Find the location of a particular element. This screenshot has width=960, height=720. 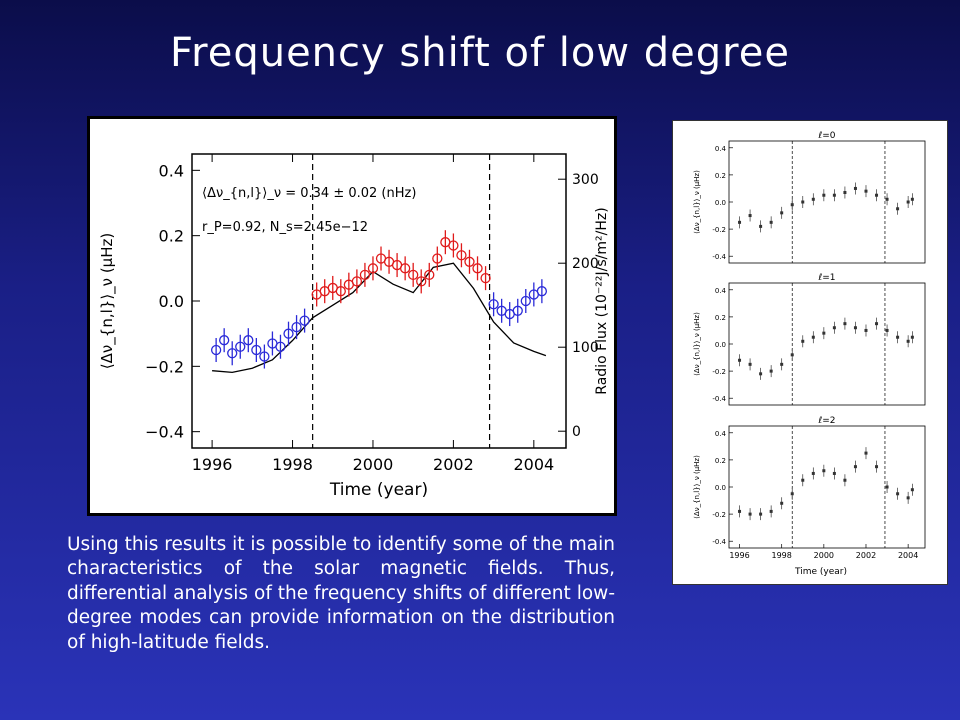

x-tick-label: 1998 is located at coordinates (292, 464).